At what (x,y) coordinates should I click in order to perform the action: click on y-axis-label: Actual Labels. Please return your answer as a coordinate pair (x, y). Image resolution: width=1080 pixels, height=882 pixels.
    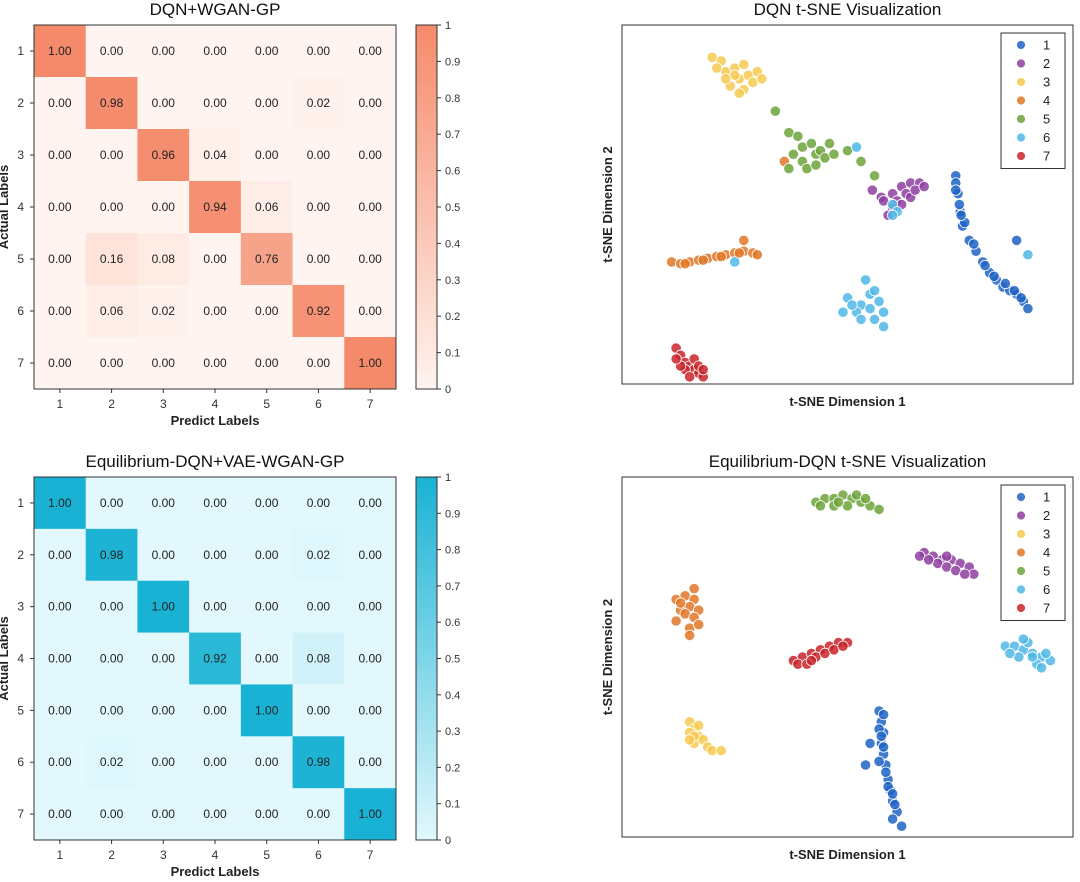
    Looking at the image, I should click on (5, 658).